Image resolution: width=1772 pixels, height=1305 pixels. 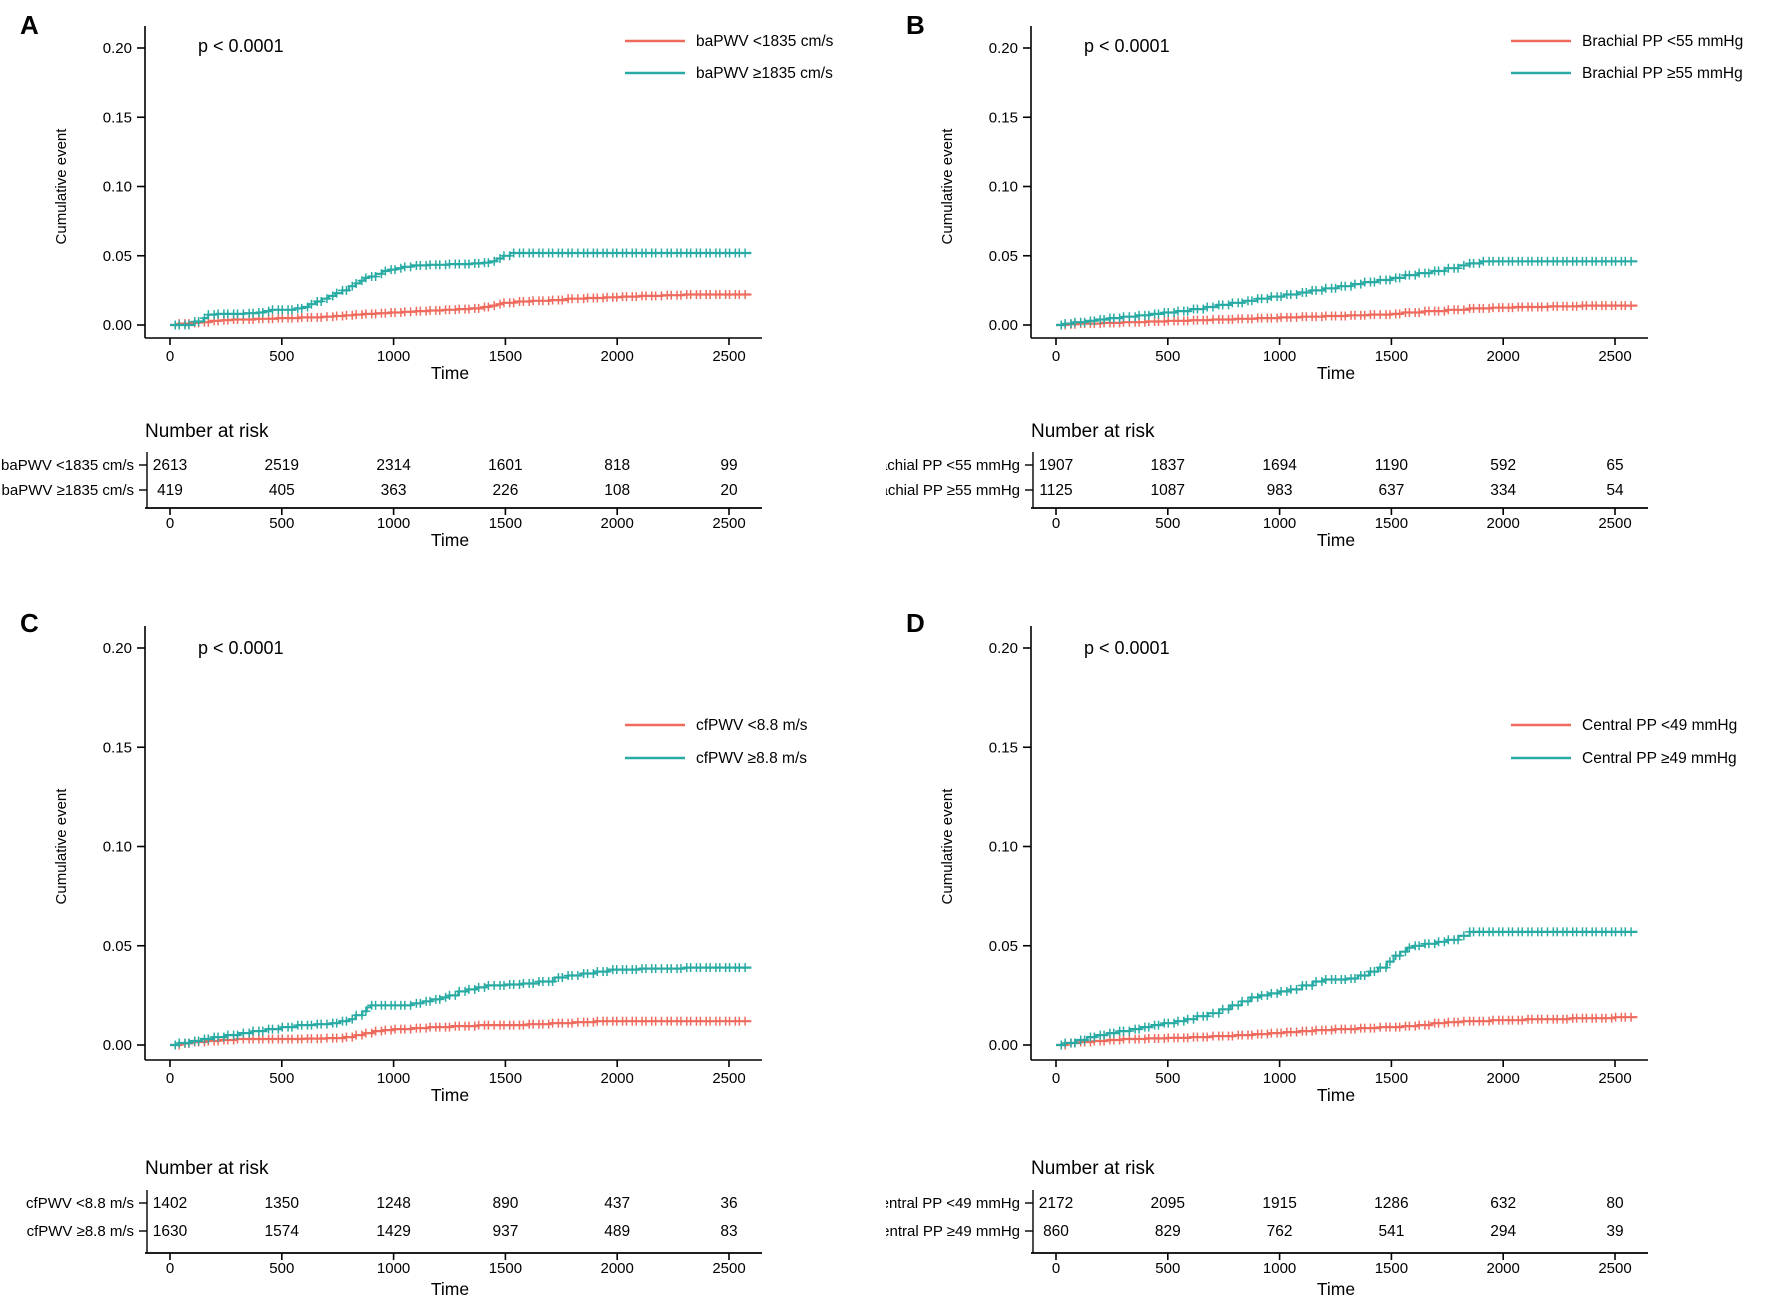 I want to click on risk-count: 632, so click(x=1503, y=1203).